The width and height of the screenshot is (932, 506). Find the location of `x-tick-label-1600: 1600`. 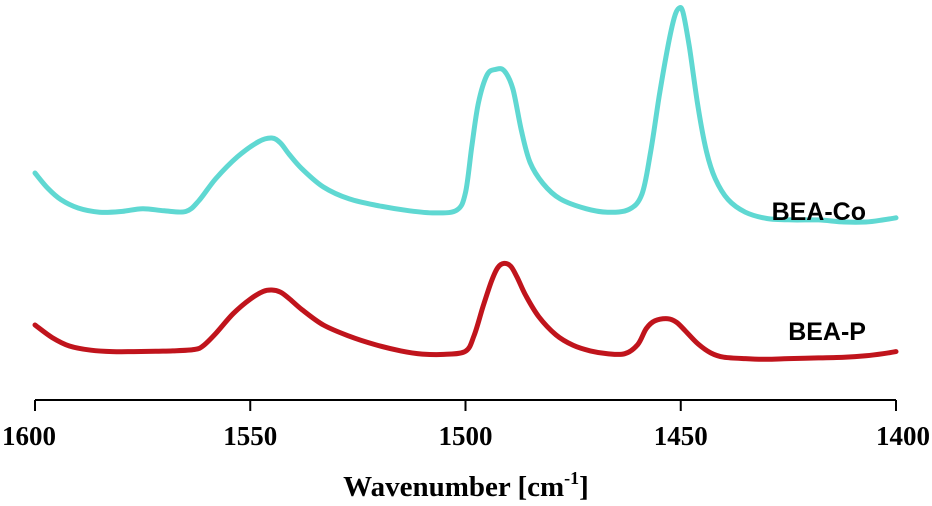

x-tick-label-1600: 1600 is located at coordinates (29, 436).